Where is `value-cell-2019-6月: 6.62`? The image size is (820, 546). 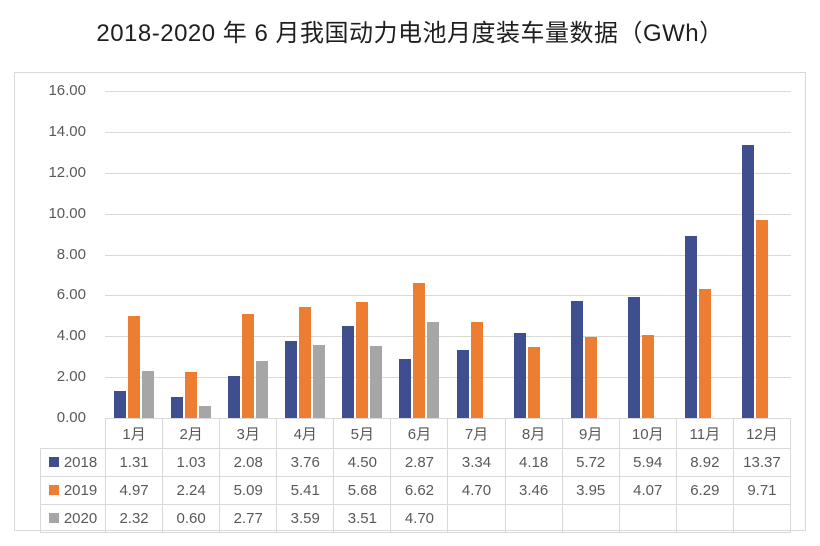 value-cell-2019-6月: 6.62 is located at coordinates (419, 490).